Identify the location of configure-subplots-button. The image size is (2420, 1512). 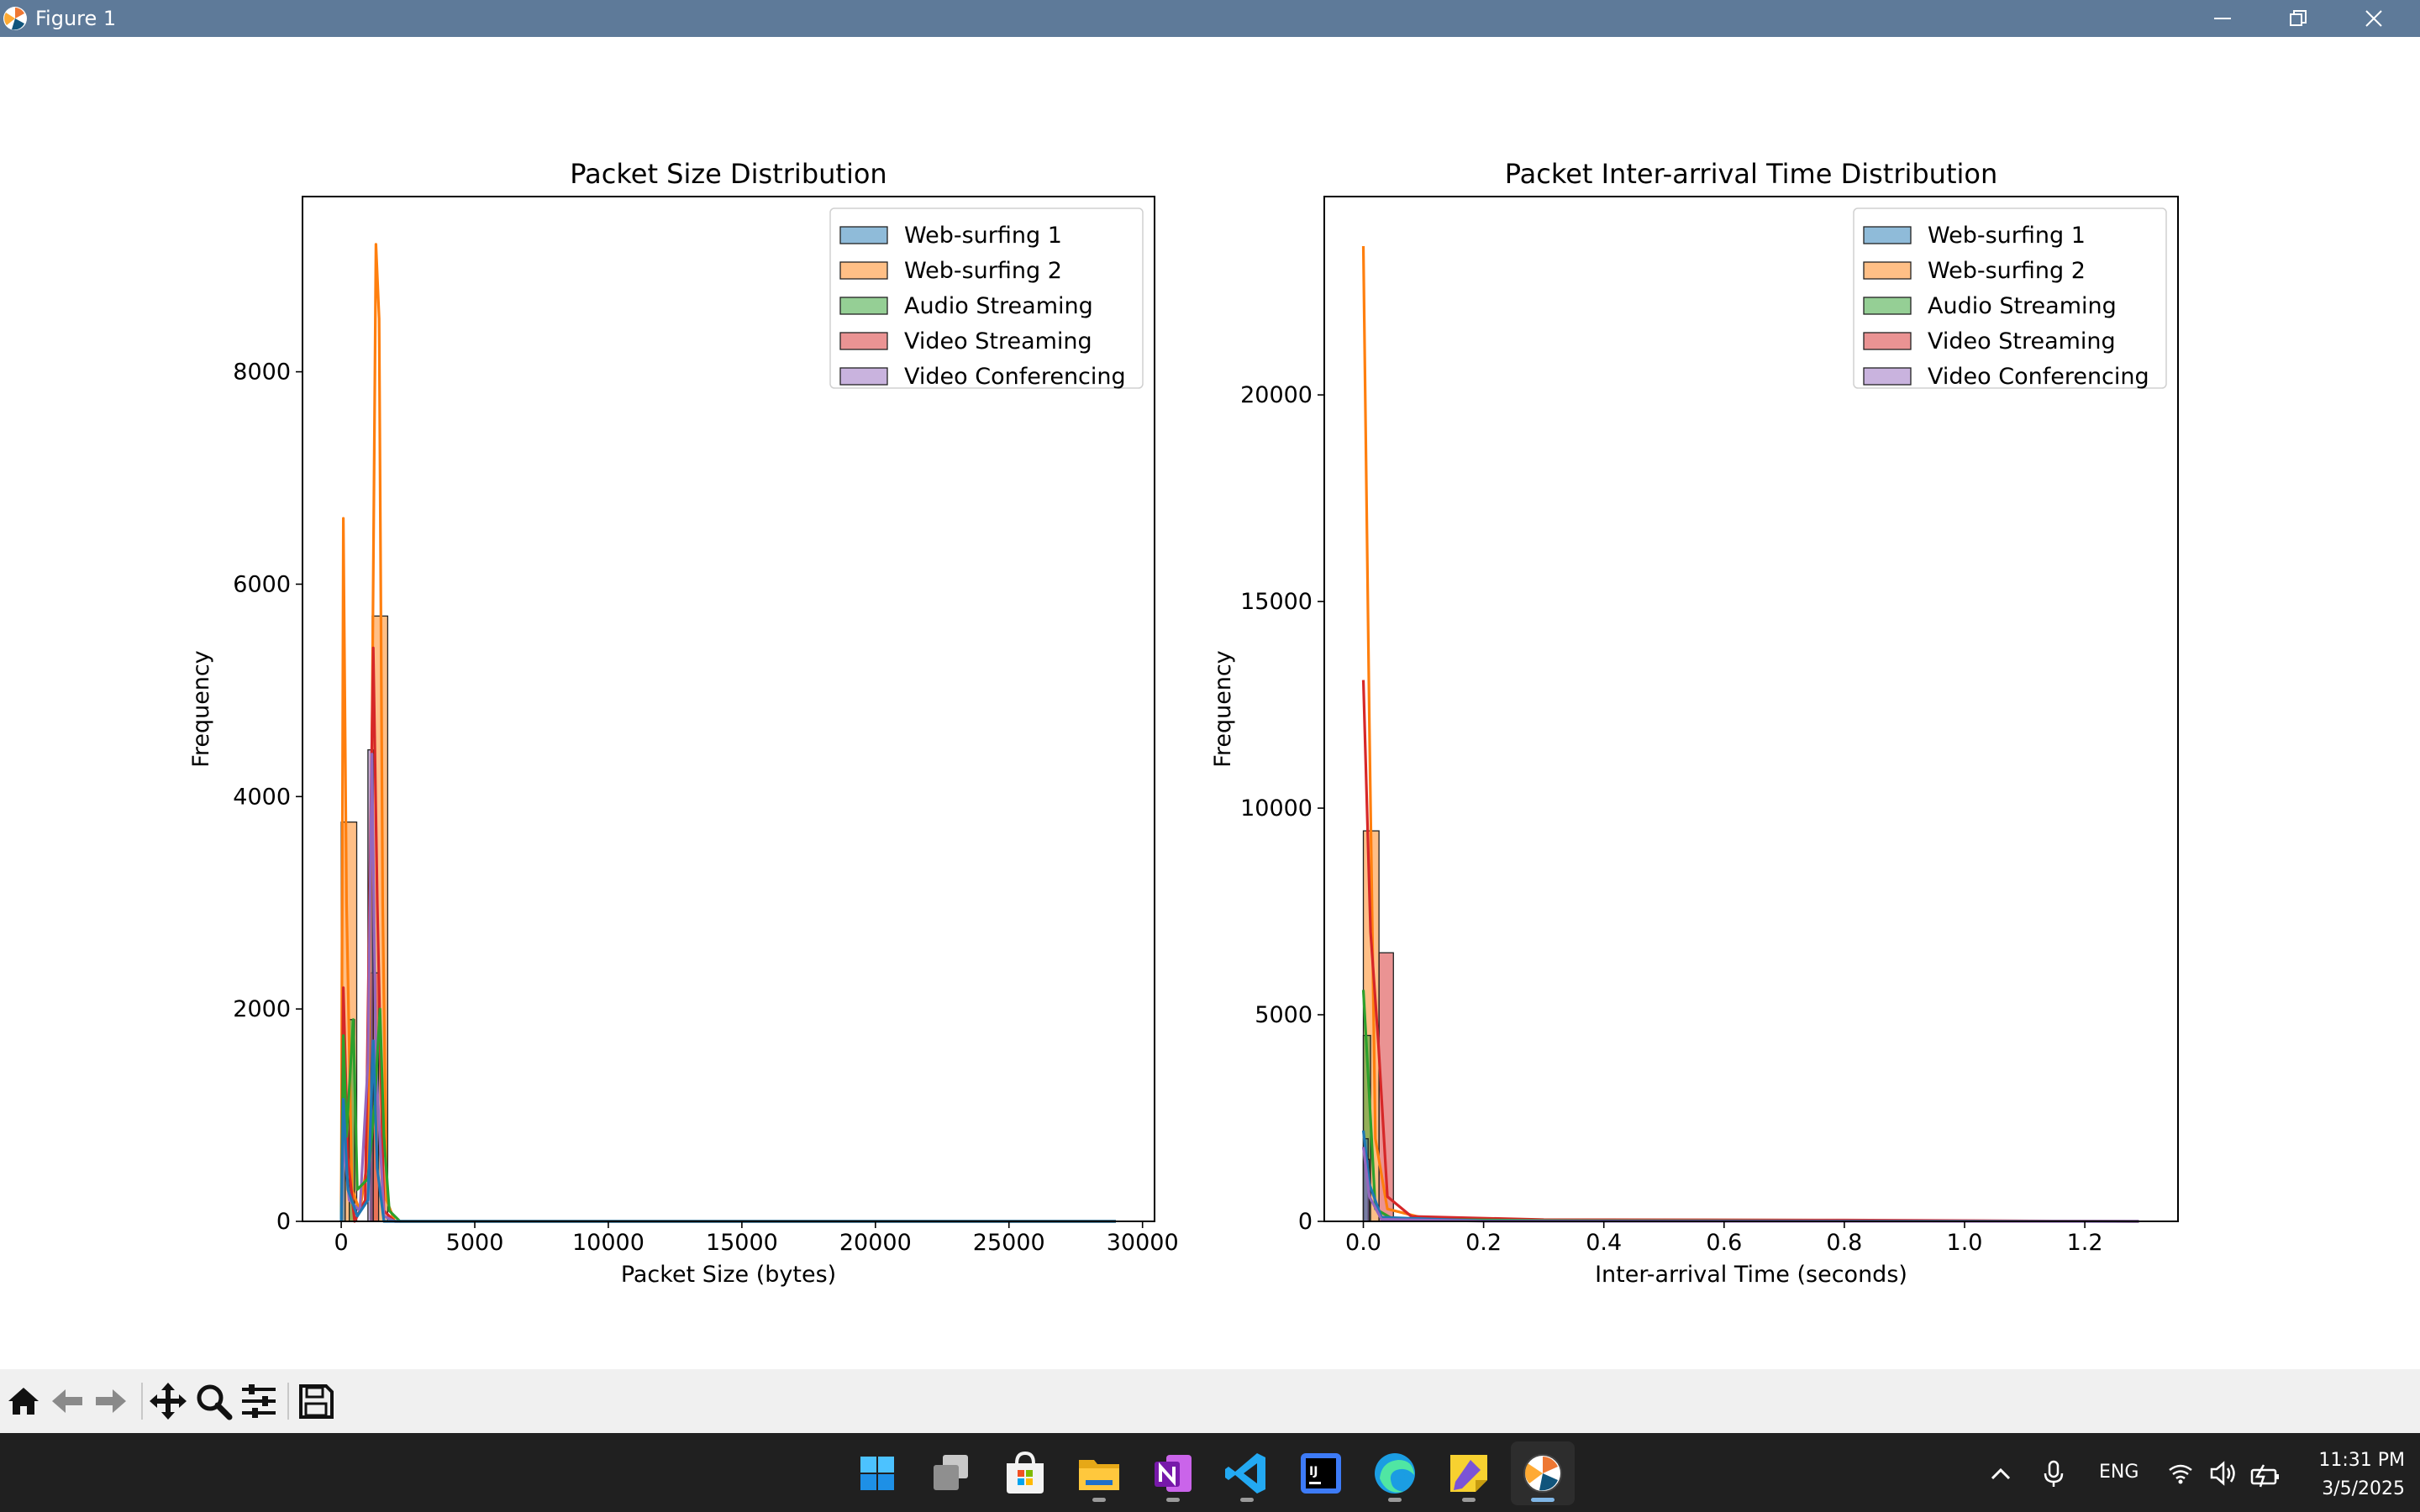
(259, 1401).